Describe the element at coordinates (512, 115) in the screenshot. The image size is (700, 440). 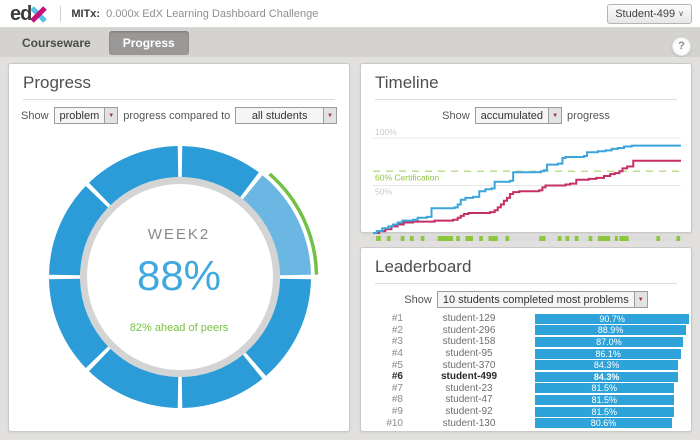
I see `timeline-mode-value: accumulated` at that location.